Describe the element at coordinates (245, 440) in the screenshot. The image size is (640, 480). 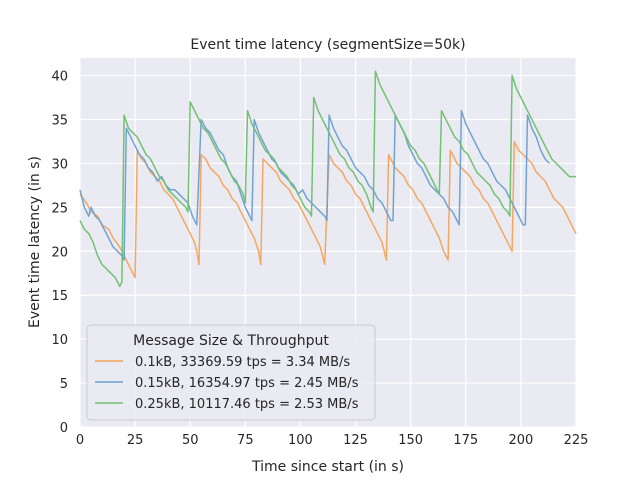
I see `x-tick-label: 75` at that location.